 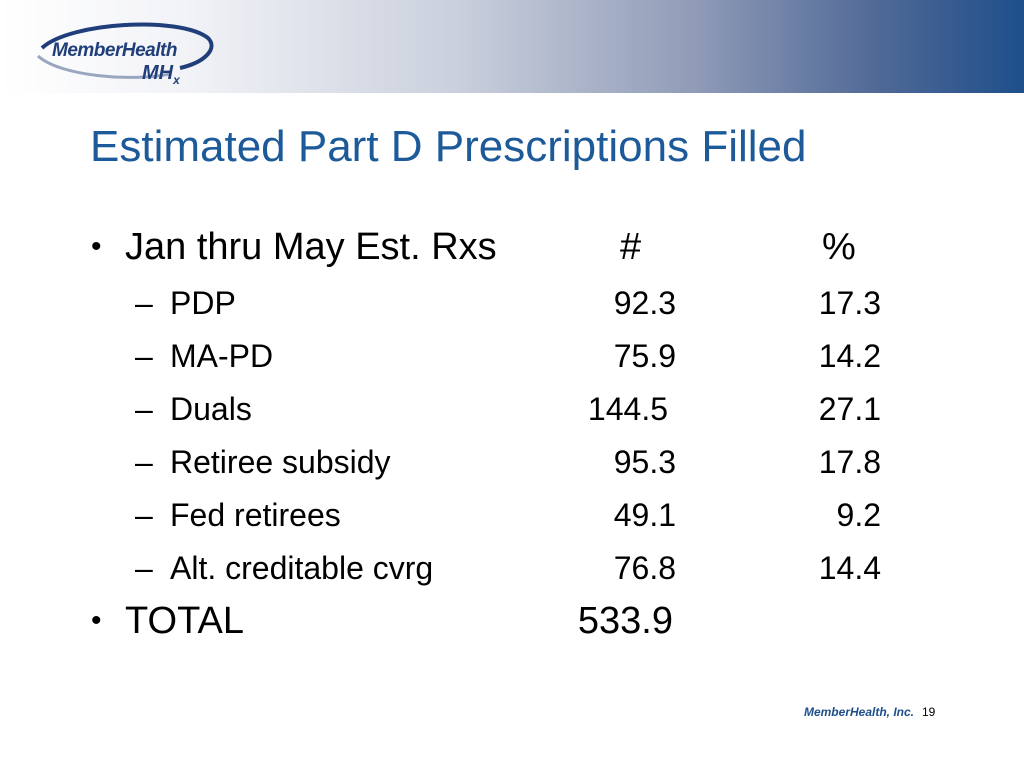 I want to click on row-count: 92.3, so click(x=644, y=303).